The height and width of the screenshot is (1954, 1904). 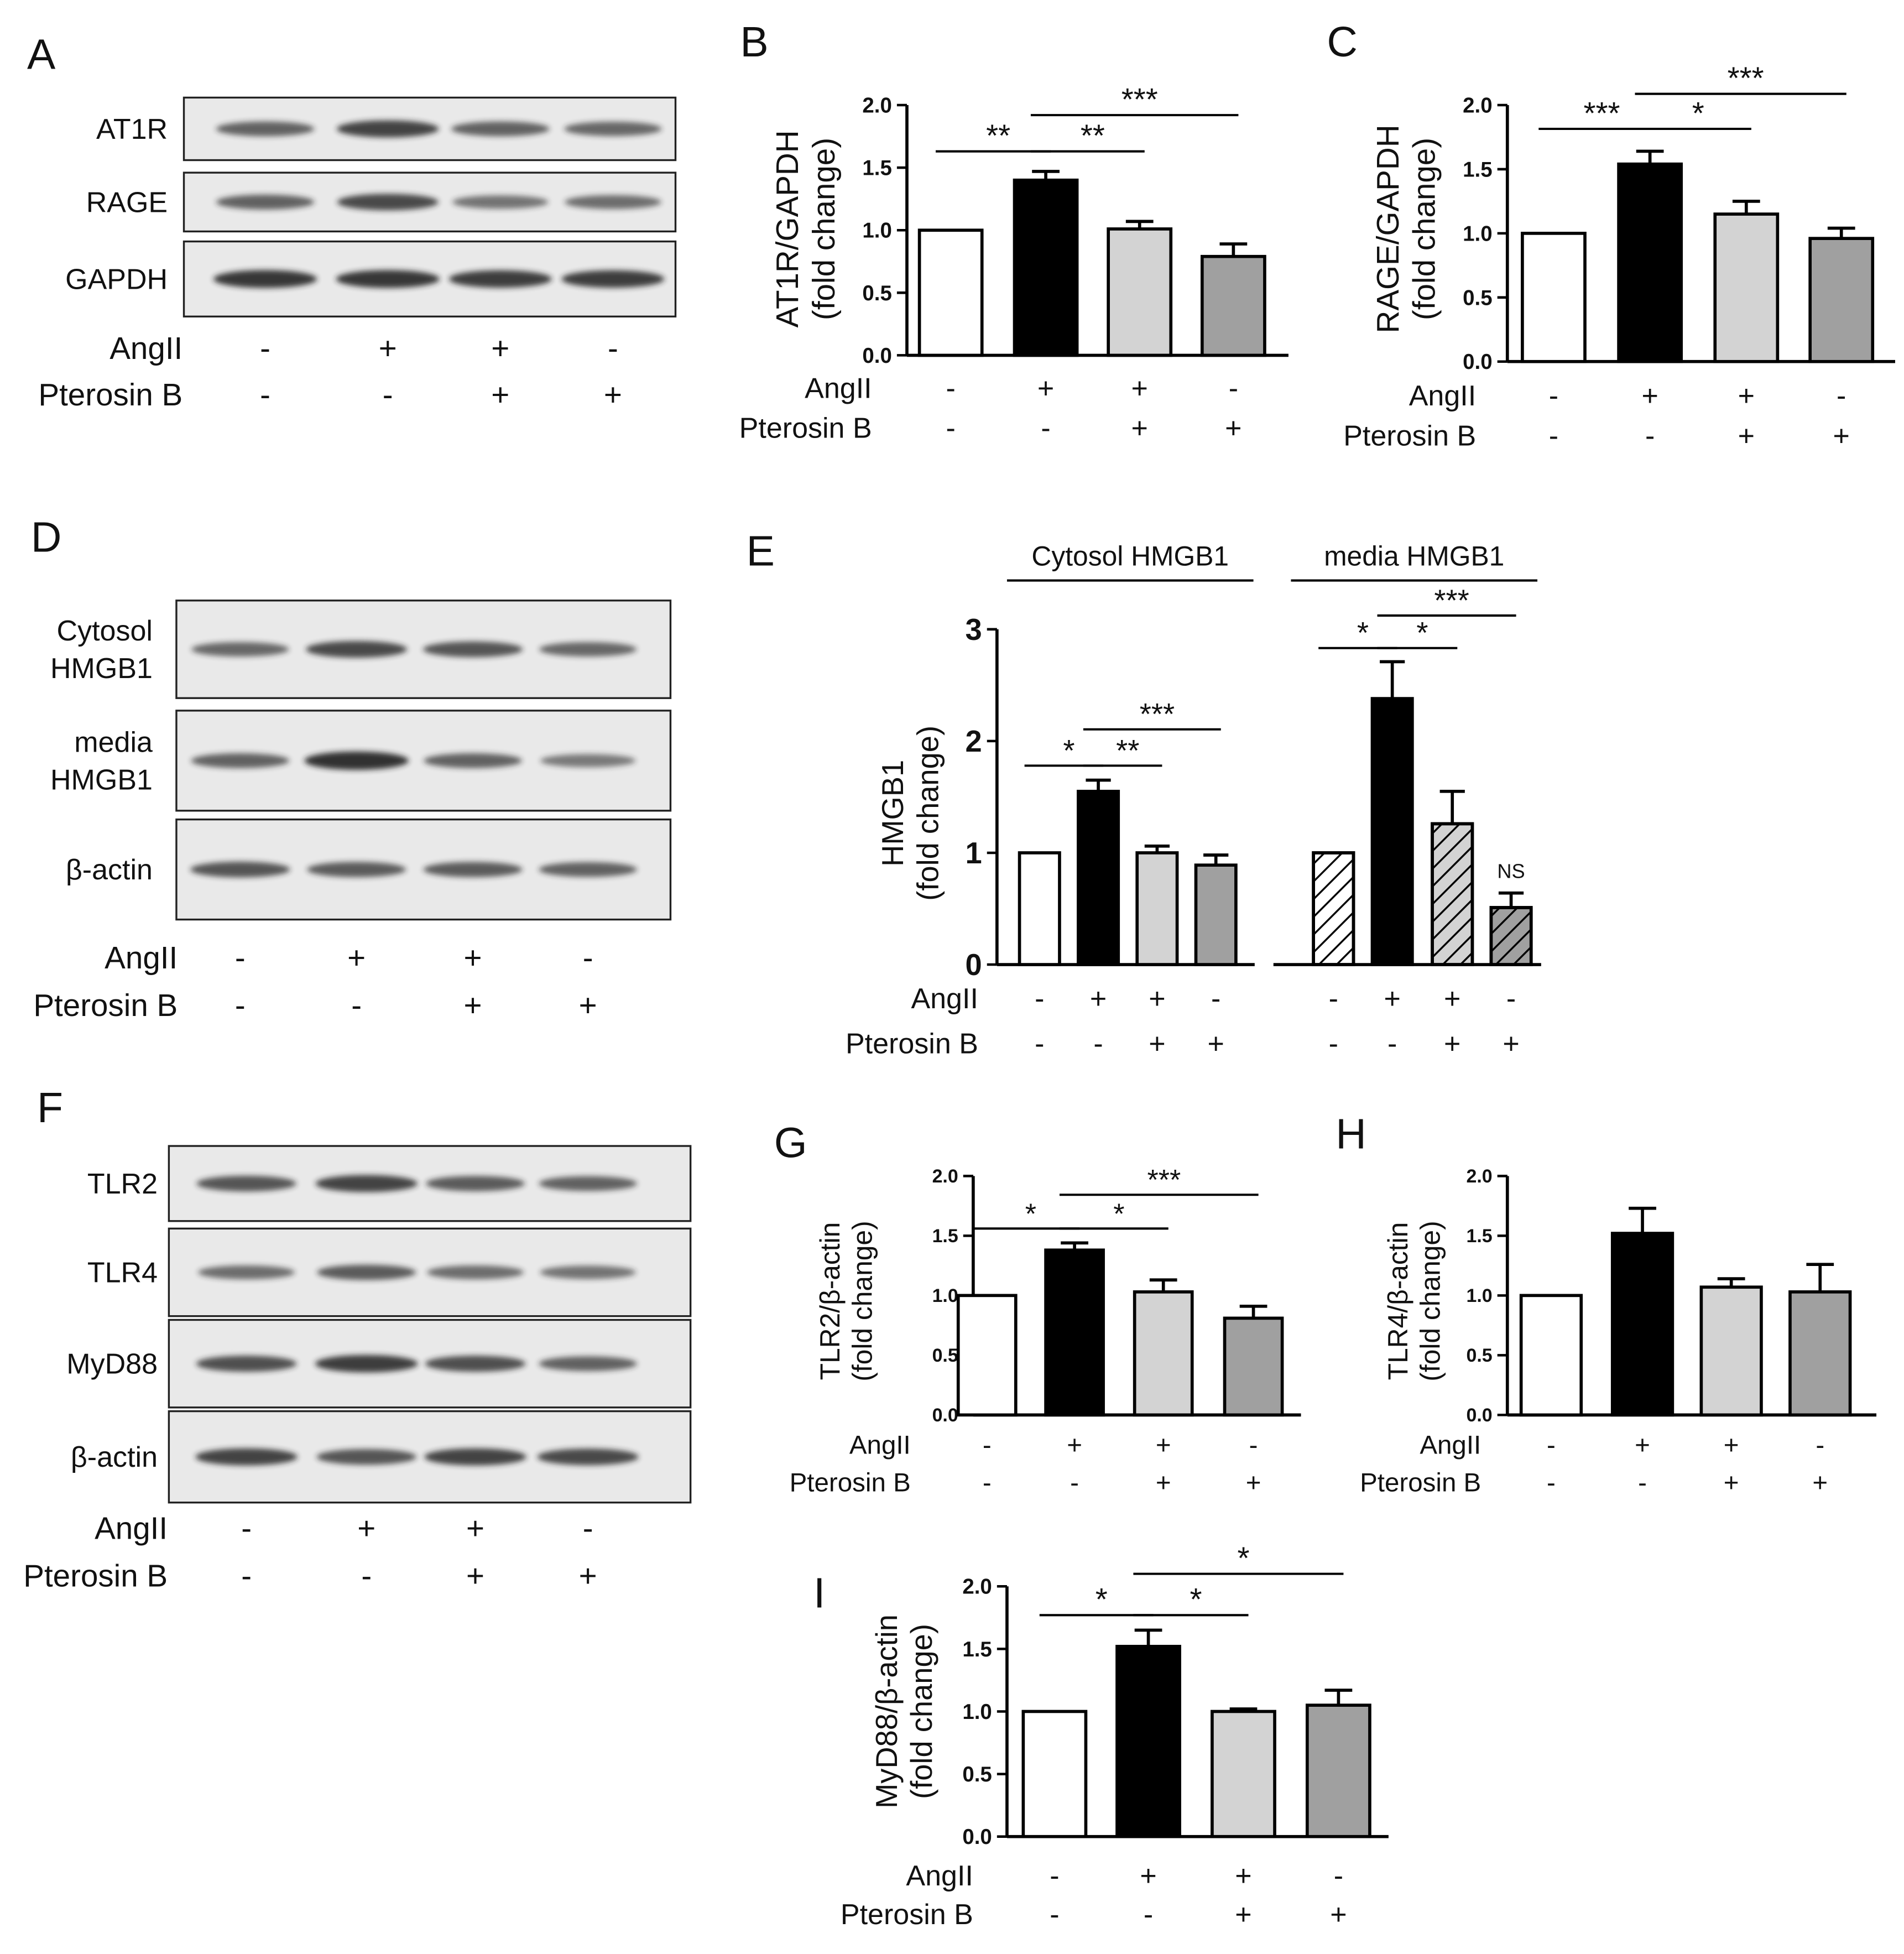 What do you see at coordinates (247, 1576) in the screenshot?
I see `blot-F-pterosin-sign: -` at bounding box center [247, 1576].